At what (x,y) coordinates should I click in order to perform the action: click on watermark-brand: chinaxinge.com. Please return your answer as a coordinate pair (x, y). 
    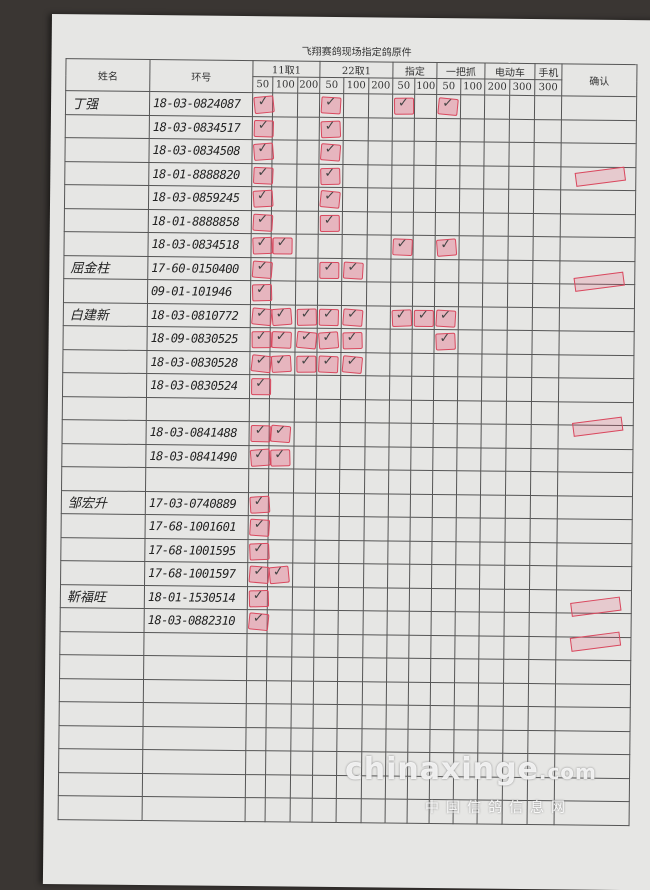
    Looking at the image, I should click on (471, 769).